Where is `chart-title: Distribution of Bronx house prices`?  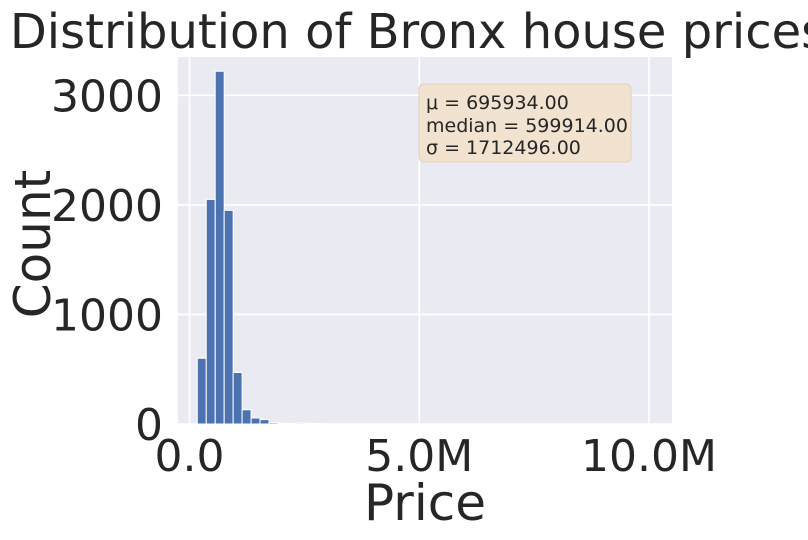
chart-title: Distribution of Bronx house prices is located at coordinates (409, 32).